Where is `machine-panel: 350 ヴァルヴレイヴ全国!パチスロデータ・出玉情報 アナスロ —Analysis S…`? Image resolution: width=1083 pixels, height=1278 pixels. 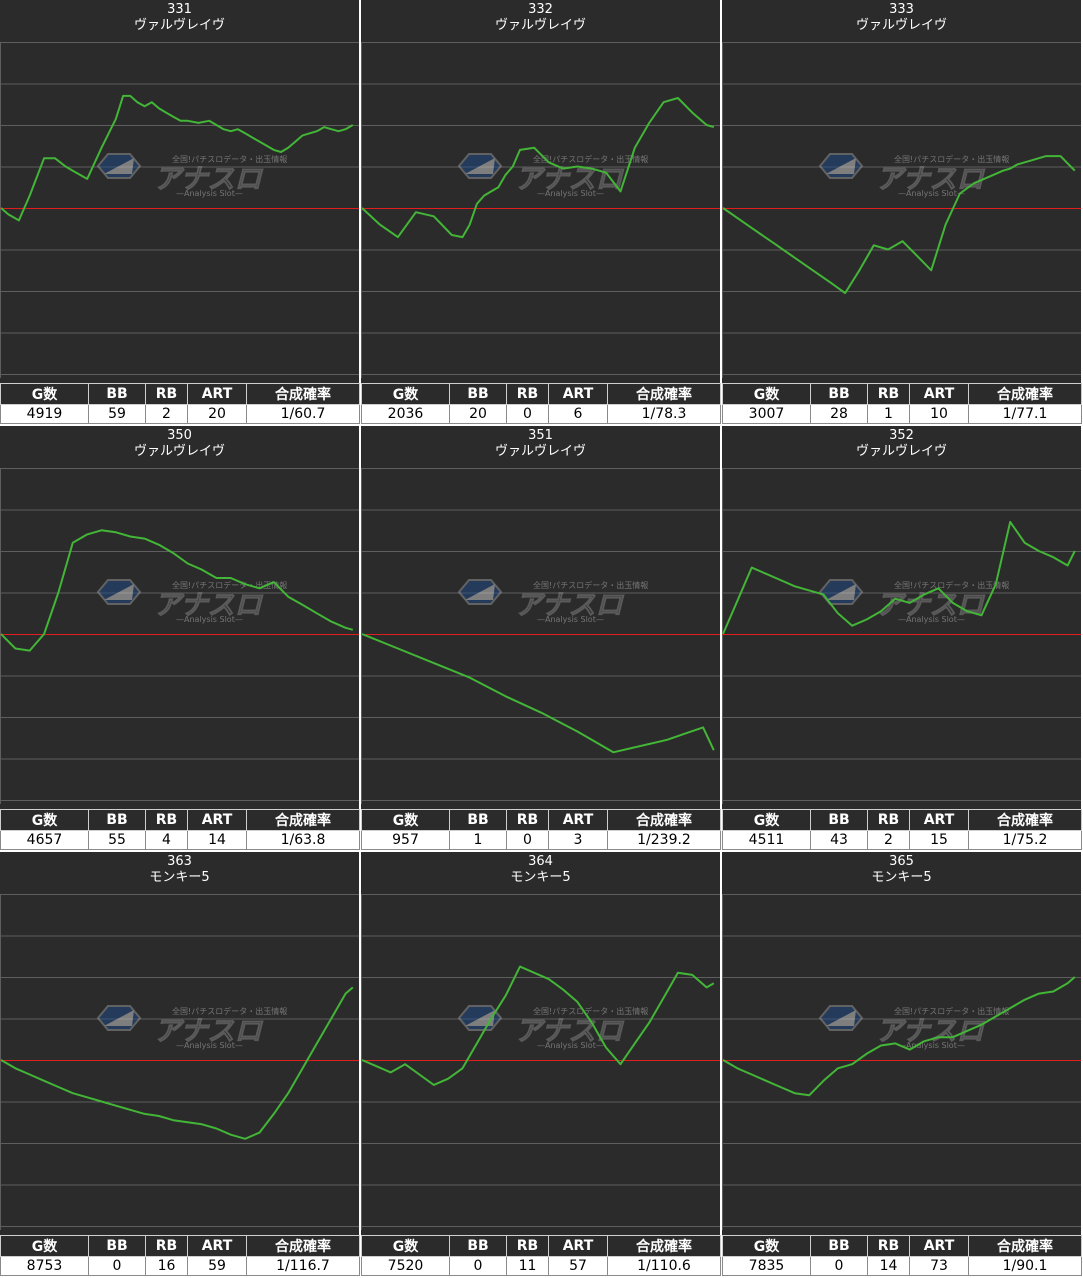 machine-panel: 350 ヴァルヴレイヴ全国!パチスロデータ・出玉情報 アナスロ —Analysis S… is located at coordinates (180, 638).